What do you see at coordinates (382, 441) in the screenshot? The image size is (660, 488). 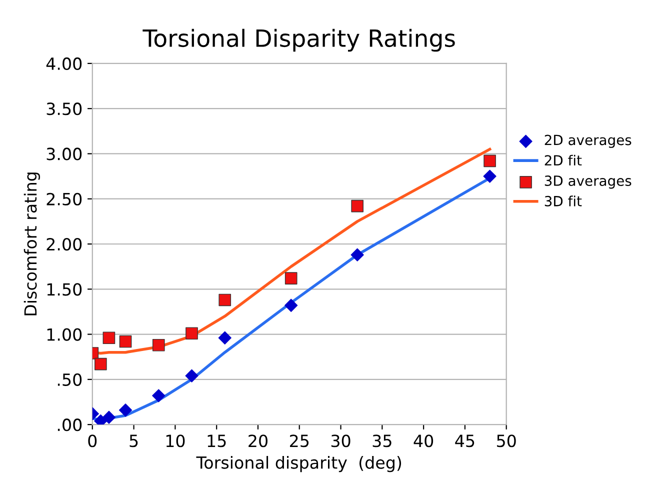 I see `x-tick-label: 35` at bounding box center [382, 441].